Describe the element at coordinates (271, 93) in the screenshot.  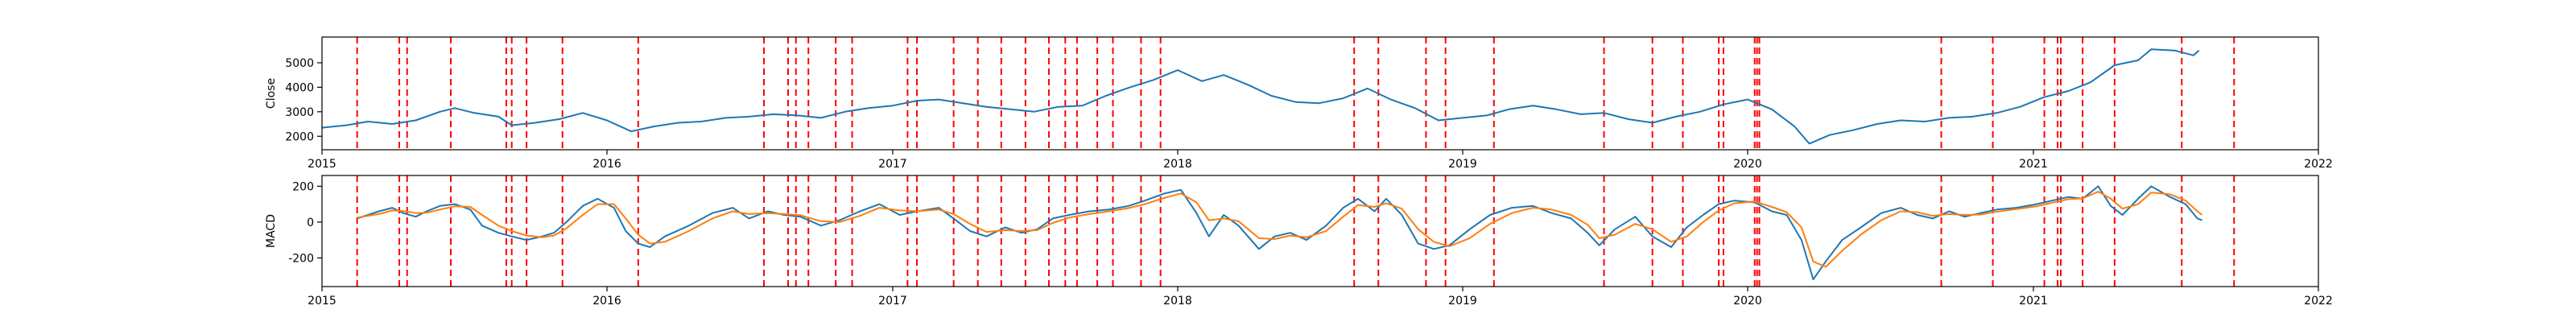
I see `y-axis-label: Close` at that location.